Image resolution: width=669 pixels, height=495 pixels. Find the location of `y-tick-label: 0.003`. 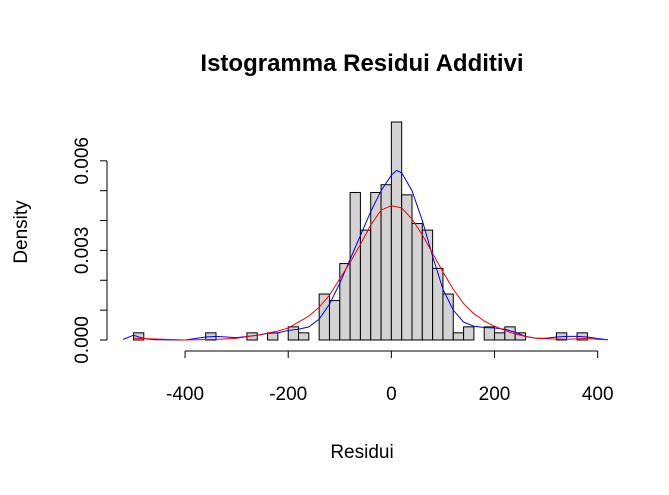

y-tick-label: 0.003 is located at coordinates (82, 251).